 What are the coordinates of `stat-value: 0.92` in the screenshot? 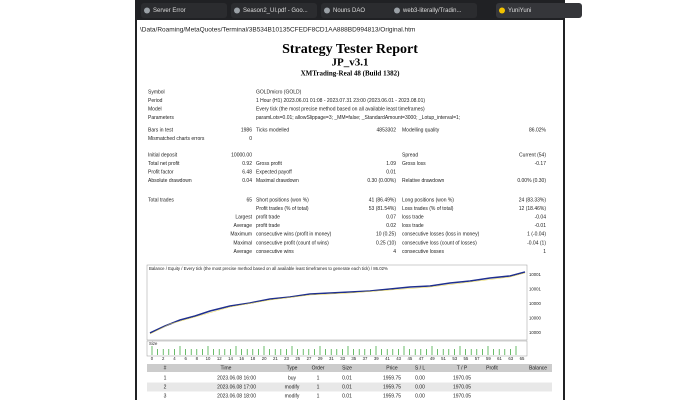 It's located at (247, 164).